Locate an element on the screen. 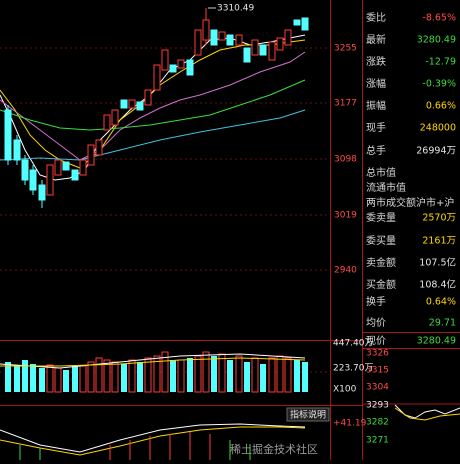 The height and width of the screenshot is (464, 460). mini-label: 现价 is located at coordinates (376, 341).